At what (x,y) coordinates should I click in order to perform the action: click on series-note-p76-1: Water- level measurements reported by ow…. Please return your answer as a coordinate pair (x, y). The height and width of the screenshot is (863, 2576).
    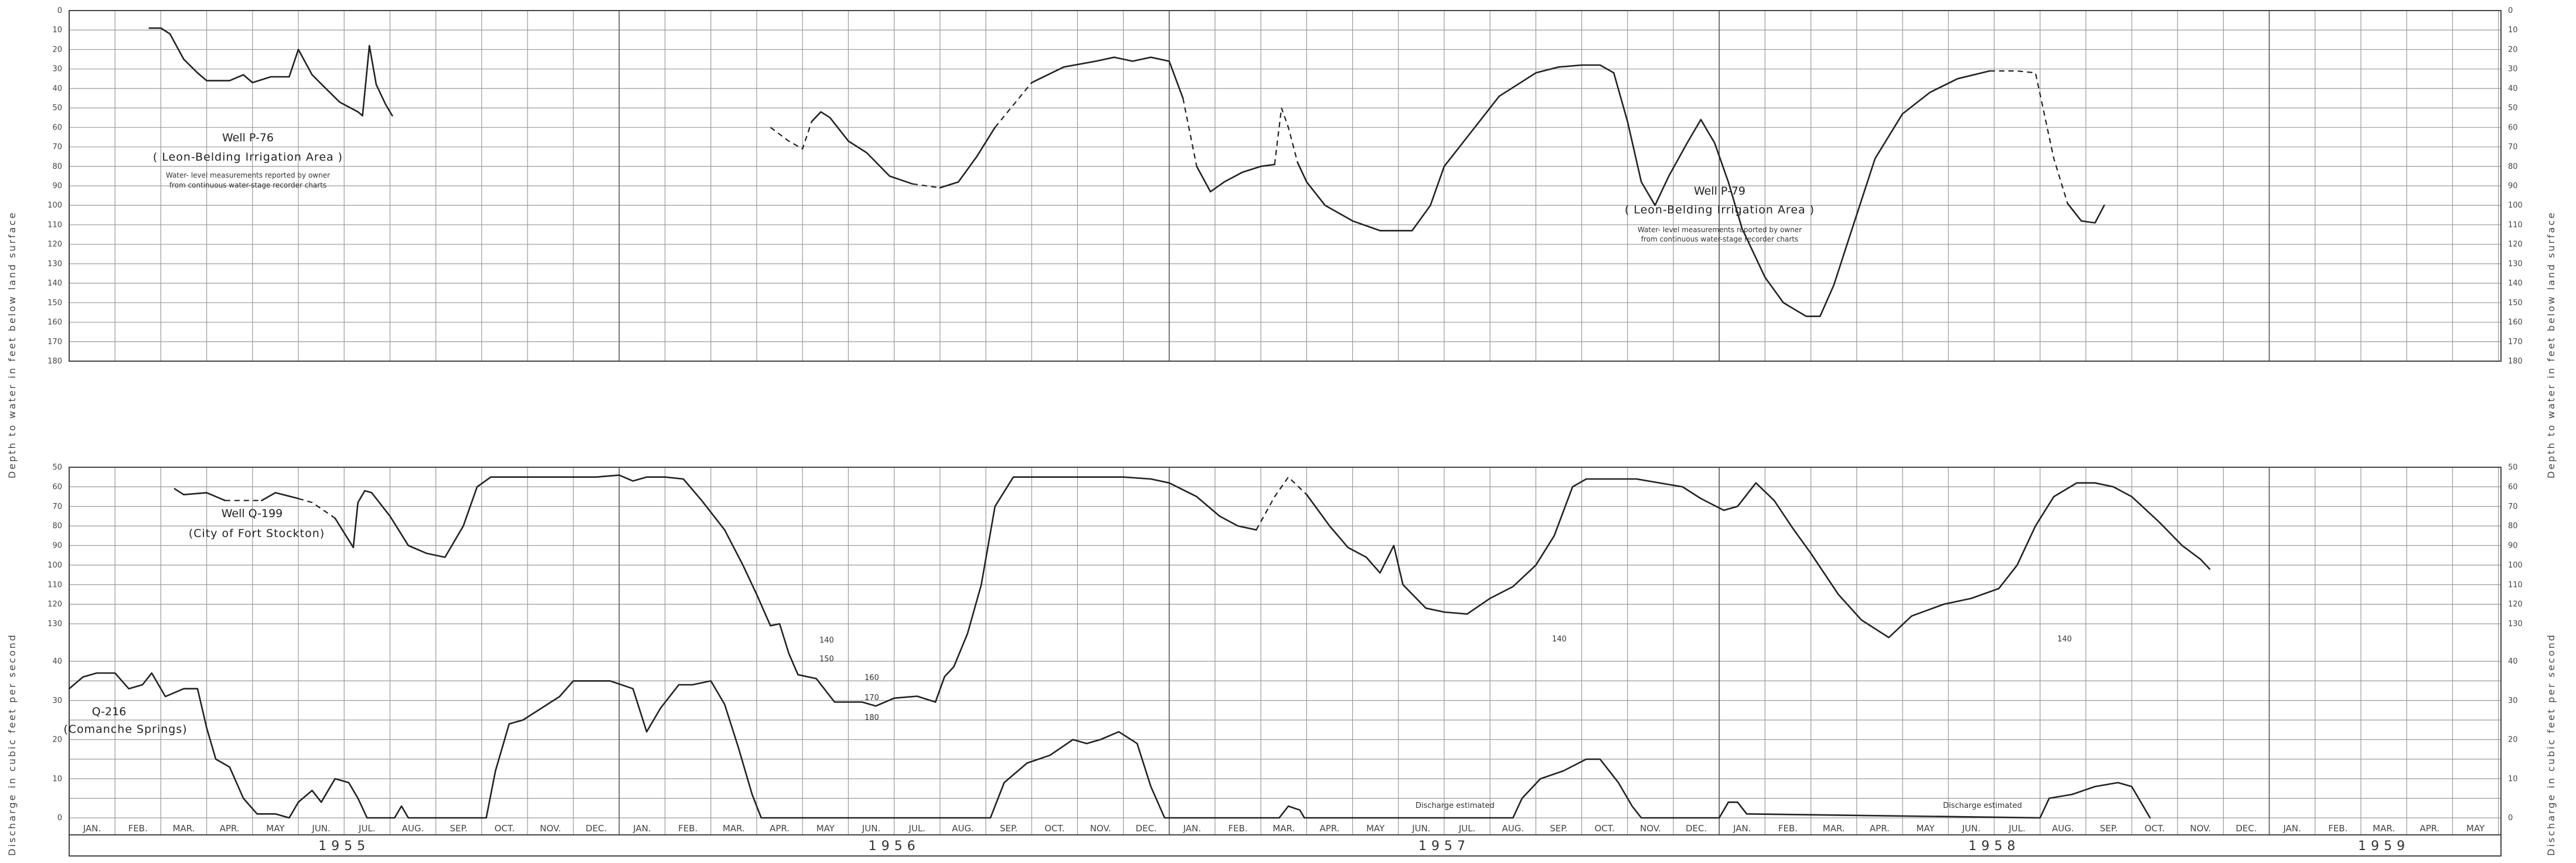
    Looking at the image, I should click on (248, 175).